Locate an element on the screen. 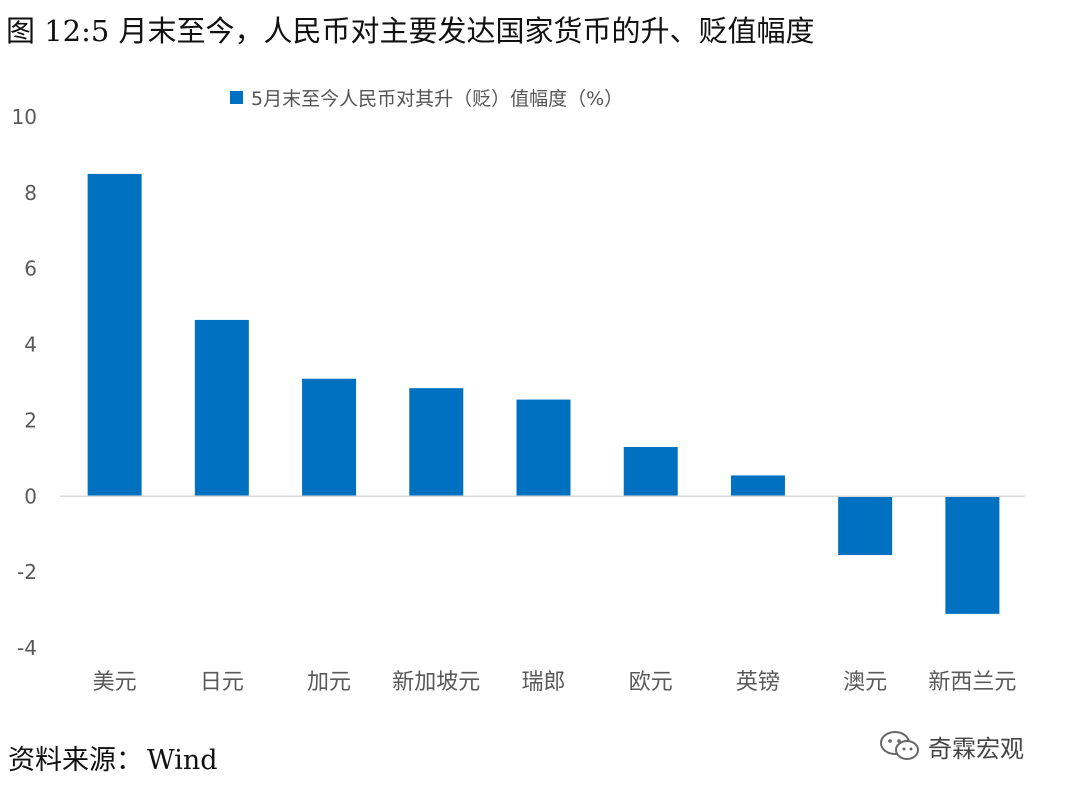 The height and width of the screenshot is (792, 1068). y-tick-label: 6 is located at coordinates (30, 269).